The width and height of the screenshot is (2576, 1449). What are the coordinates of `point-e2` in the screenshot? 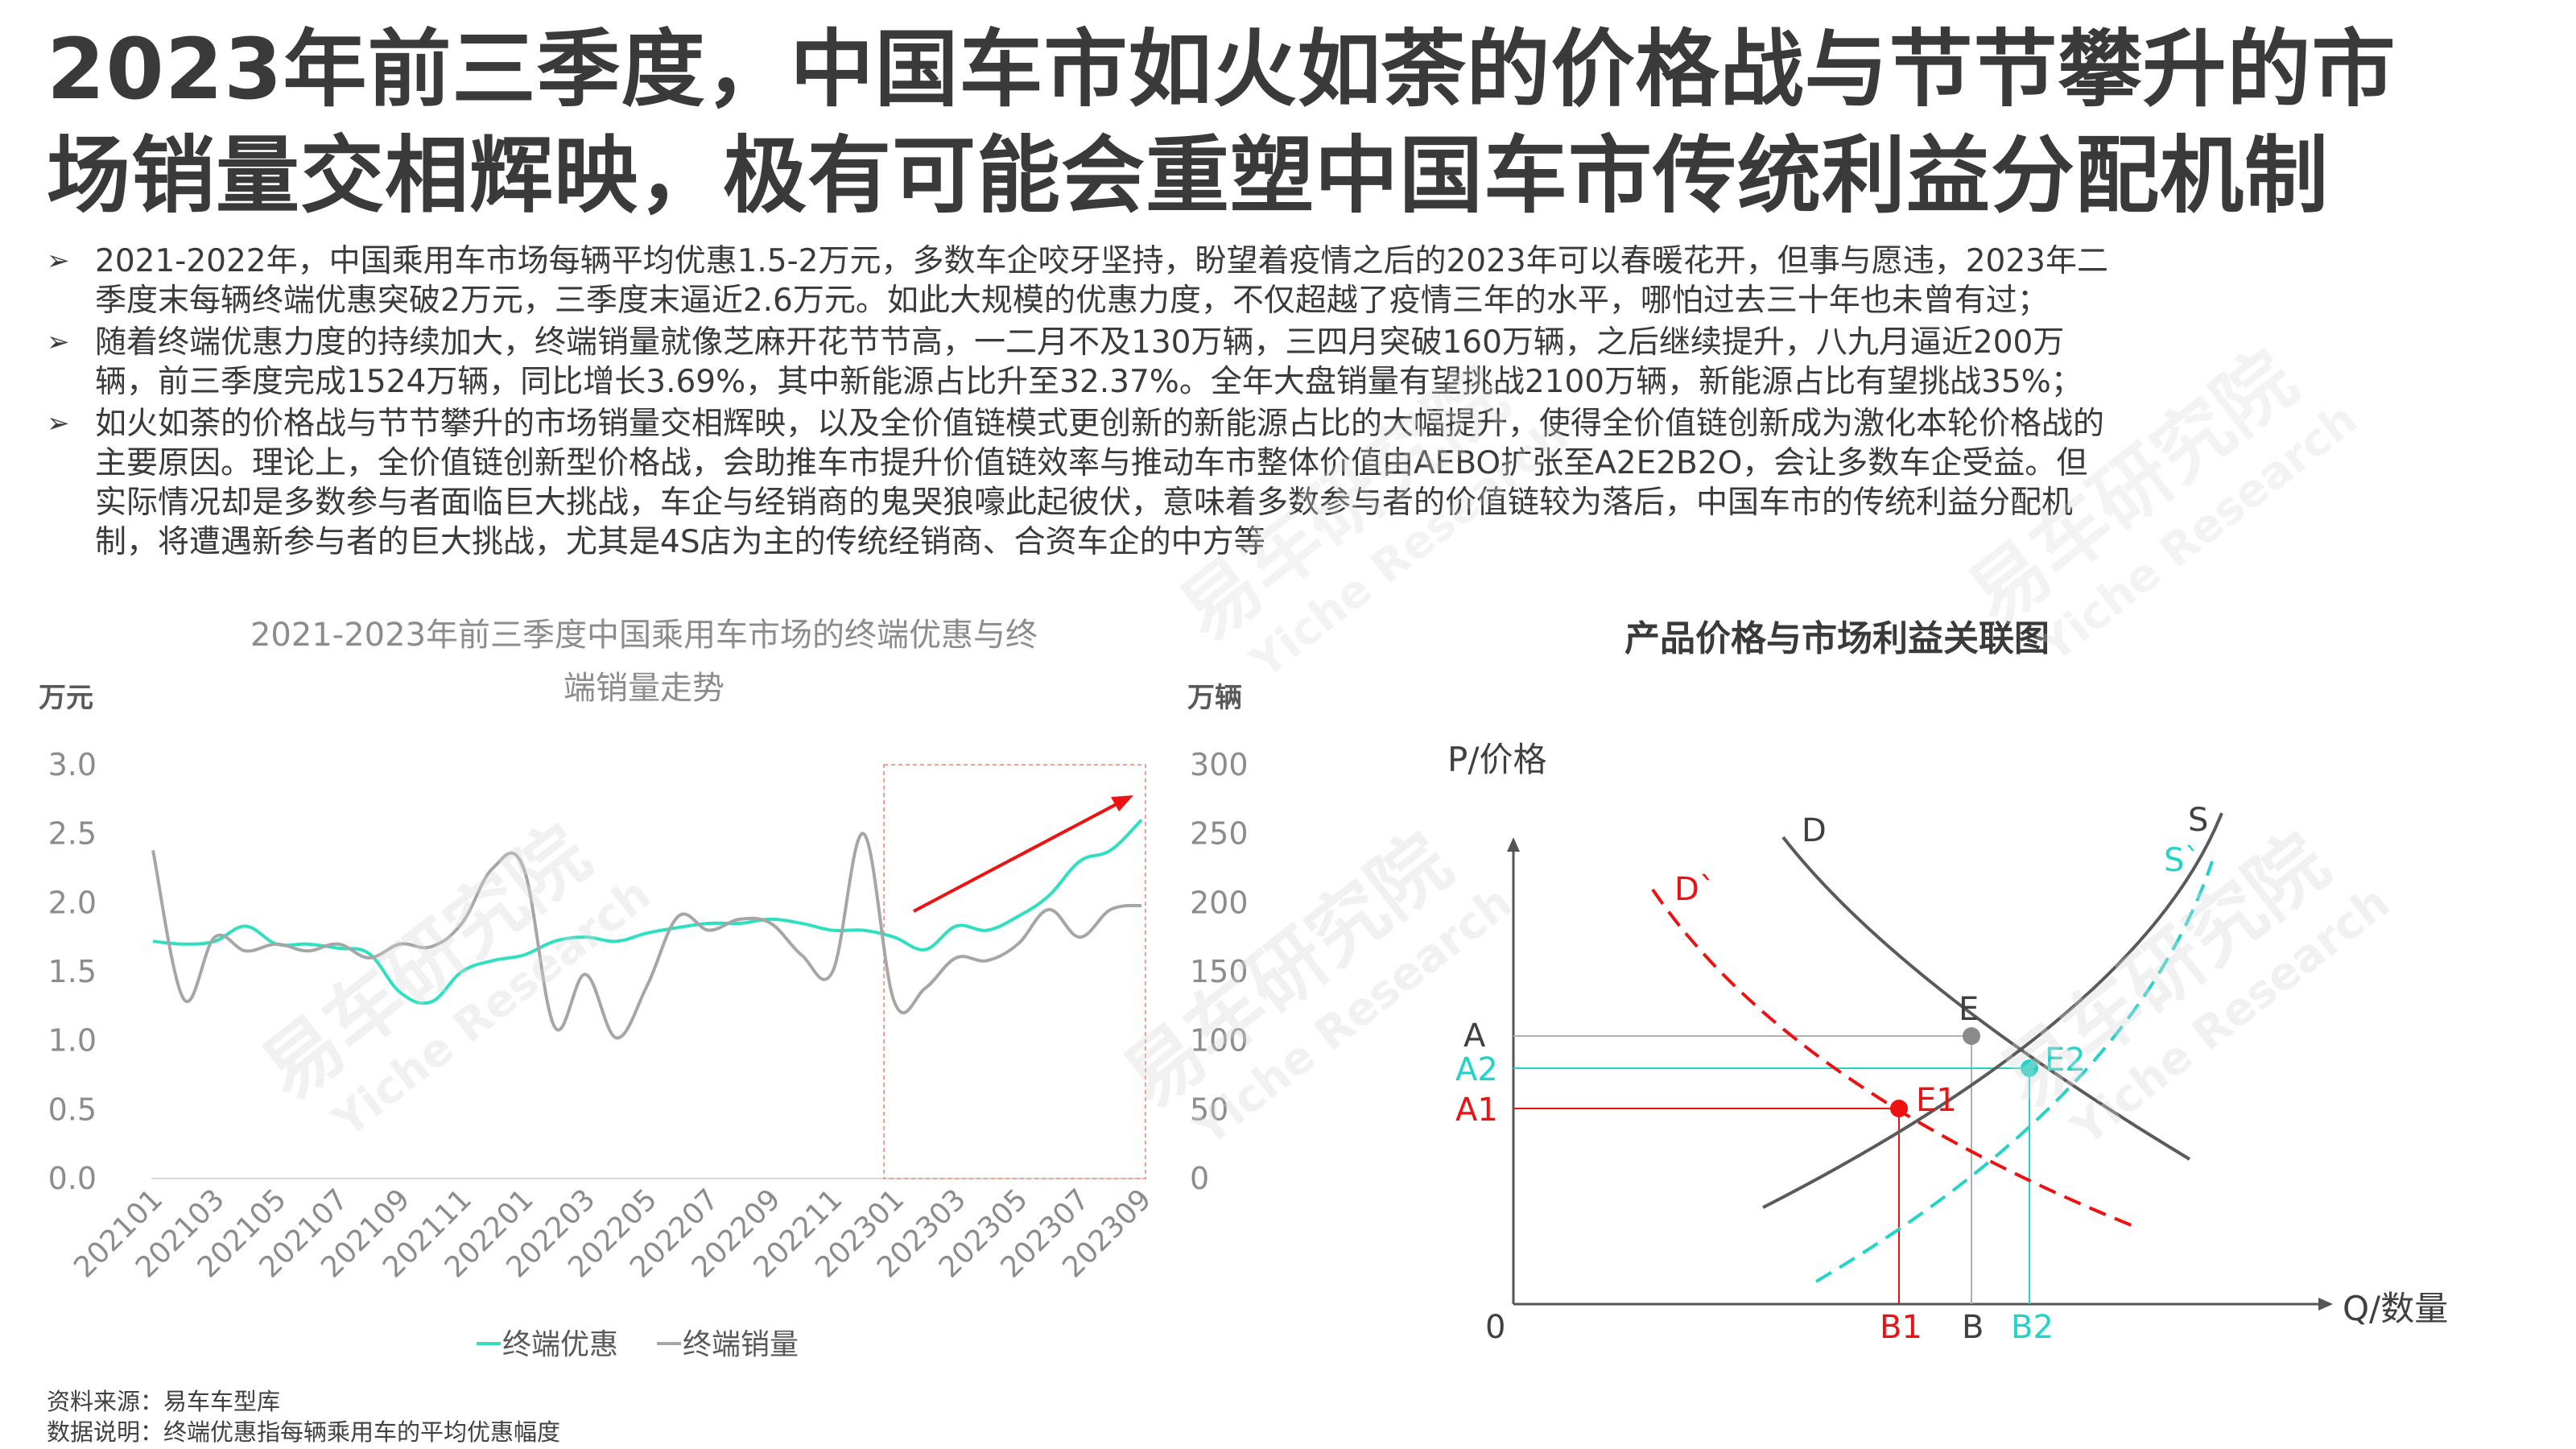 It's located at (2029, 1068).